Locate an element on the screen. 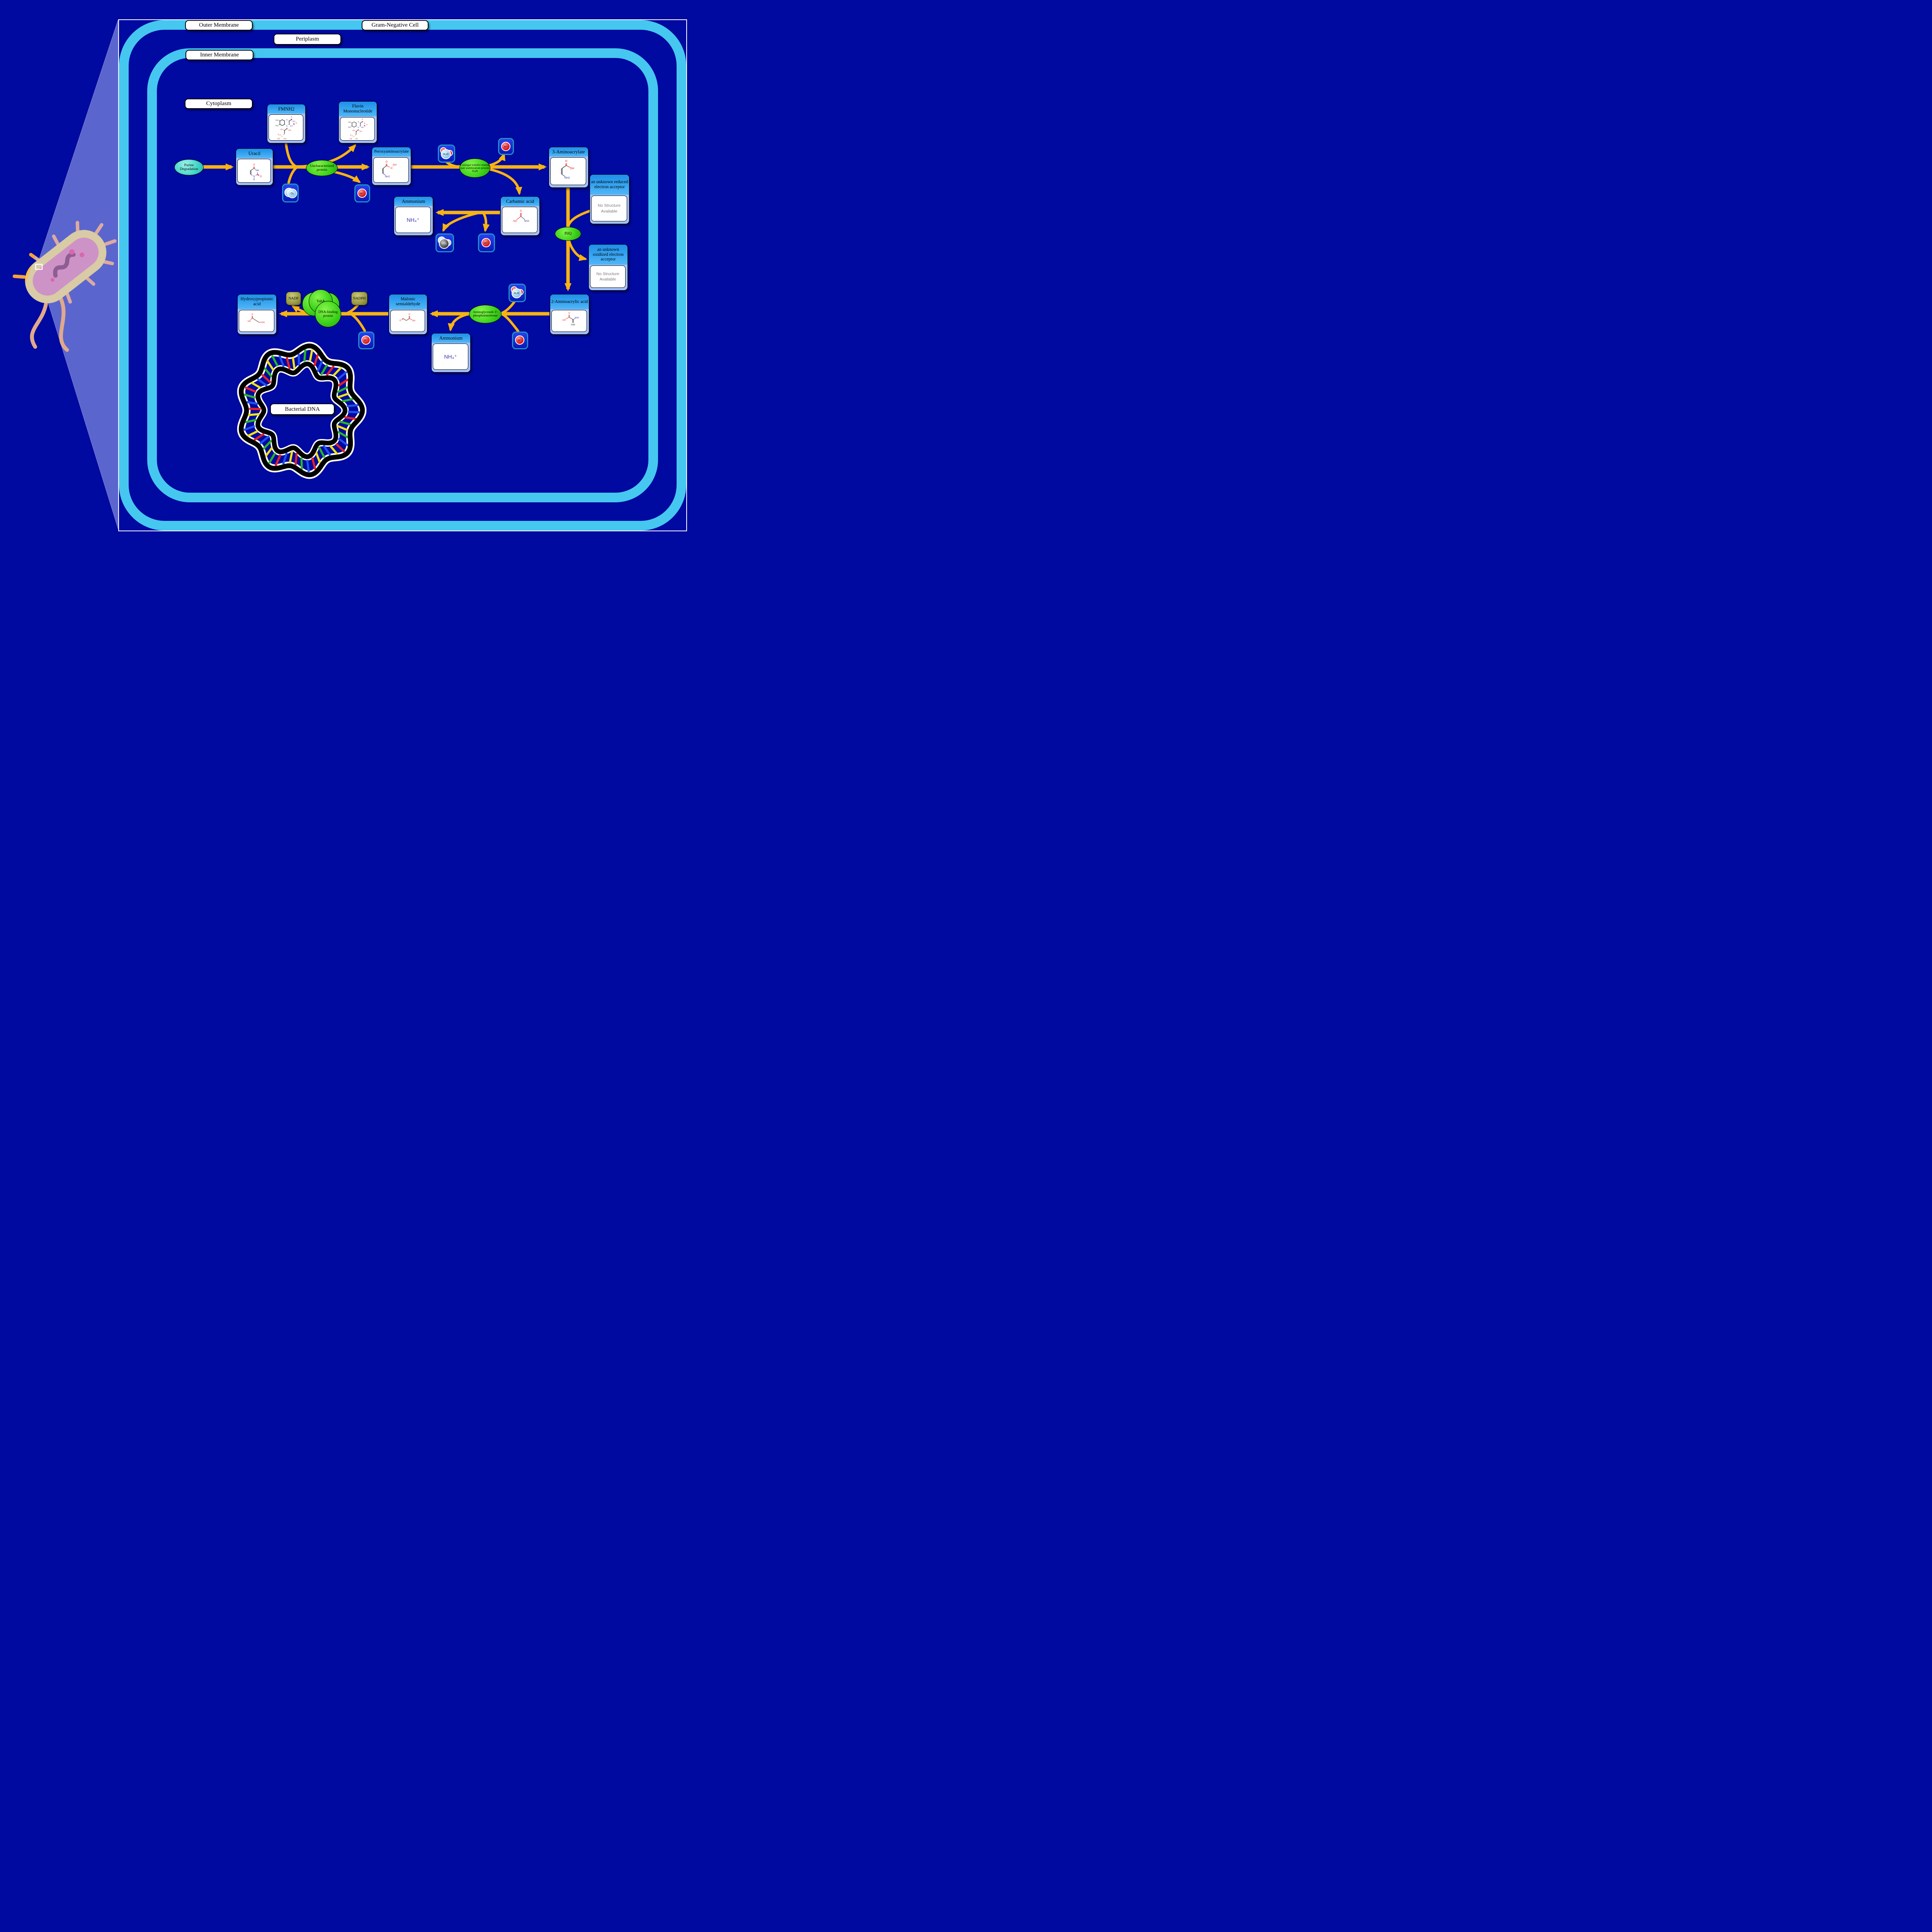  label-inner-membrane: Inner Membrane is located at coordinates (219, 55).